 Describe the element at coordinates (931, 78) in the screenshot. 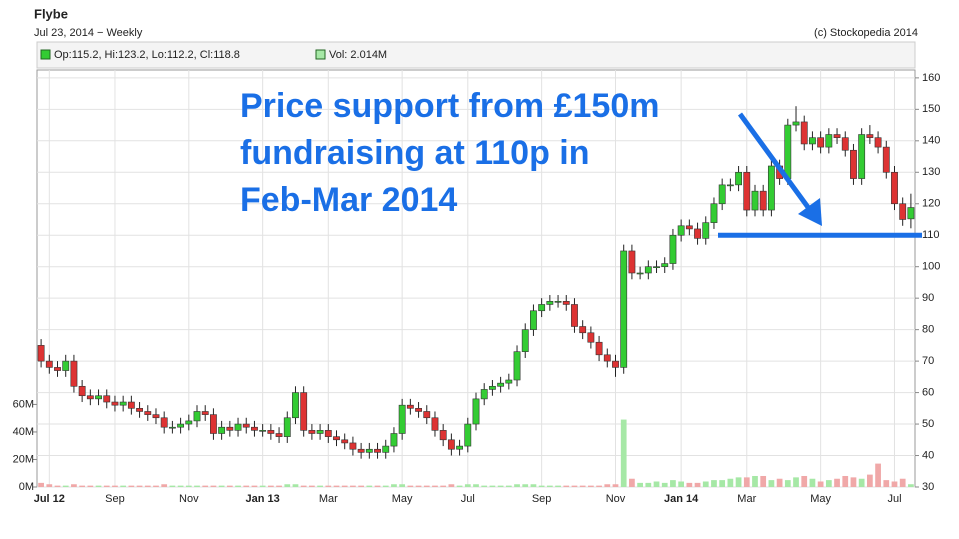

I see `y2-tick-label: 160` at that location.